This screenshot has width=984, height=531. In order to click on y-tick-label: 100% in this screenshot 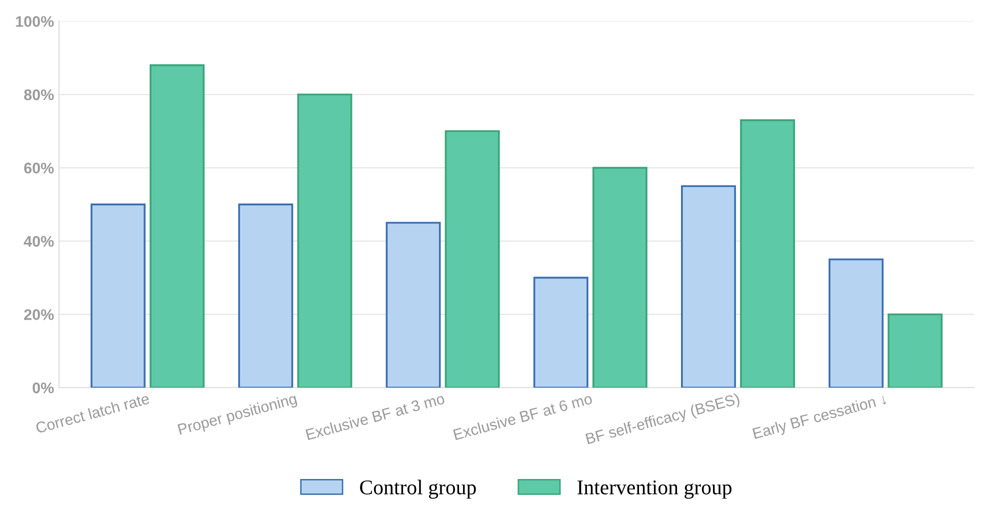, I will do `click(35, 21)`.